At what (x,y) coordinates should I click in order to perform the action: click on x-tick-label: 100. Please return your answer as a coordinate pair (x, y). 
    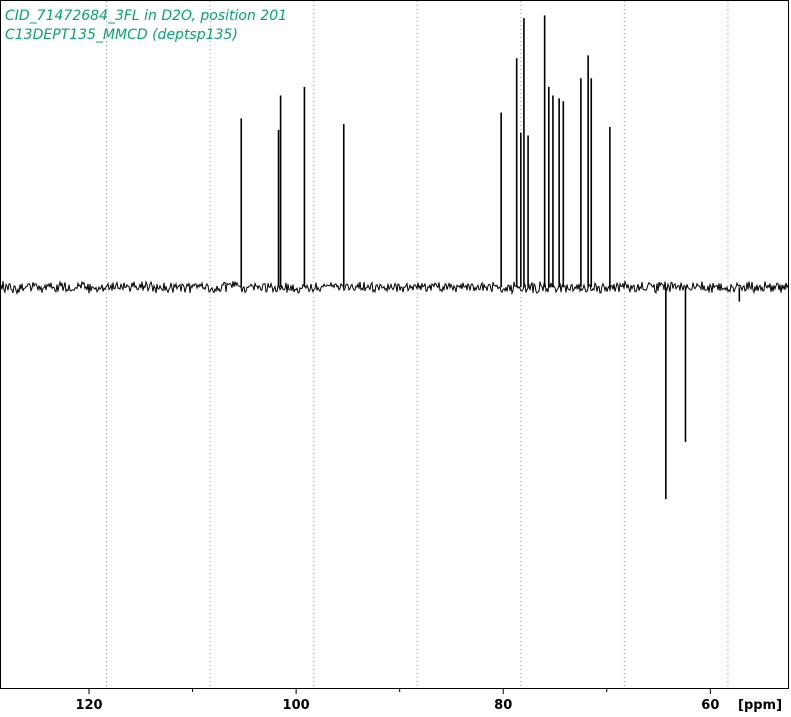
    Looking at the image, I should click on (296, 705).